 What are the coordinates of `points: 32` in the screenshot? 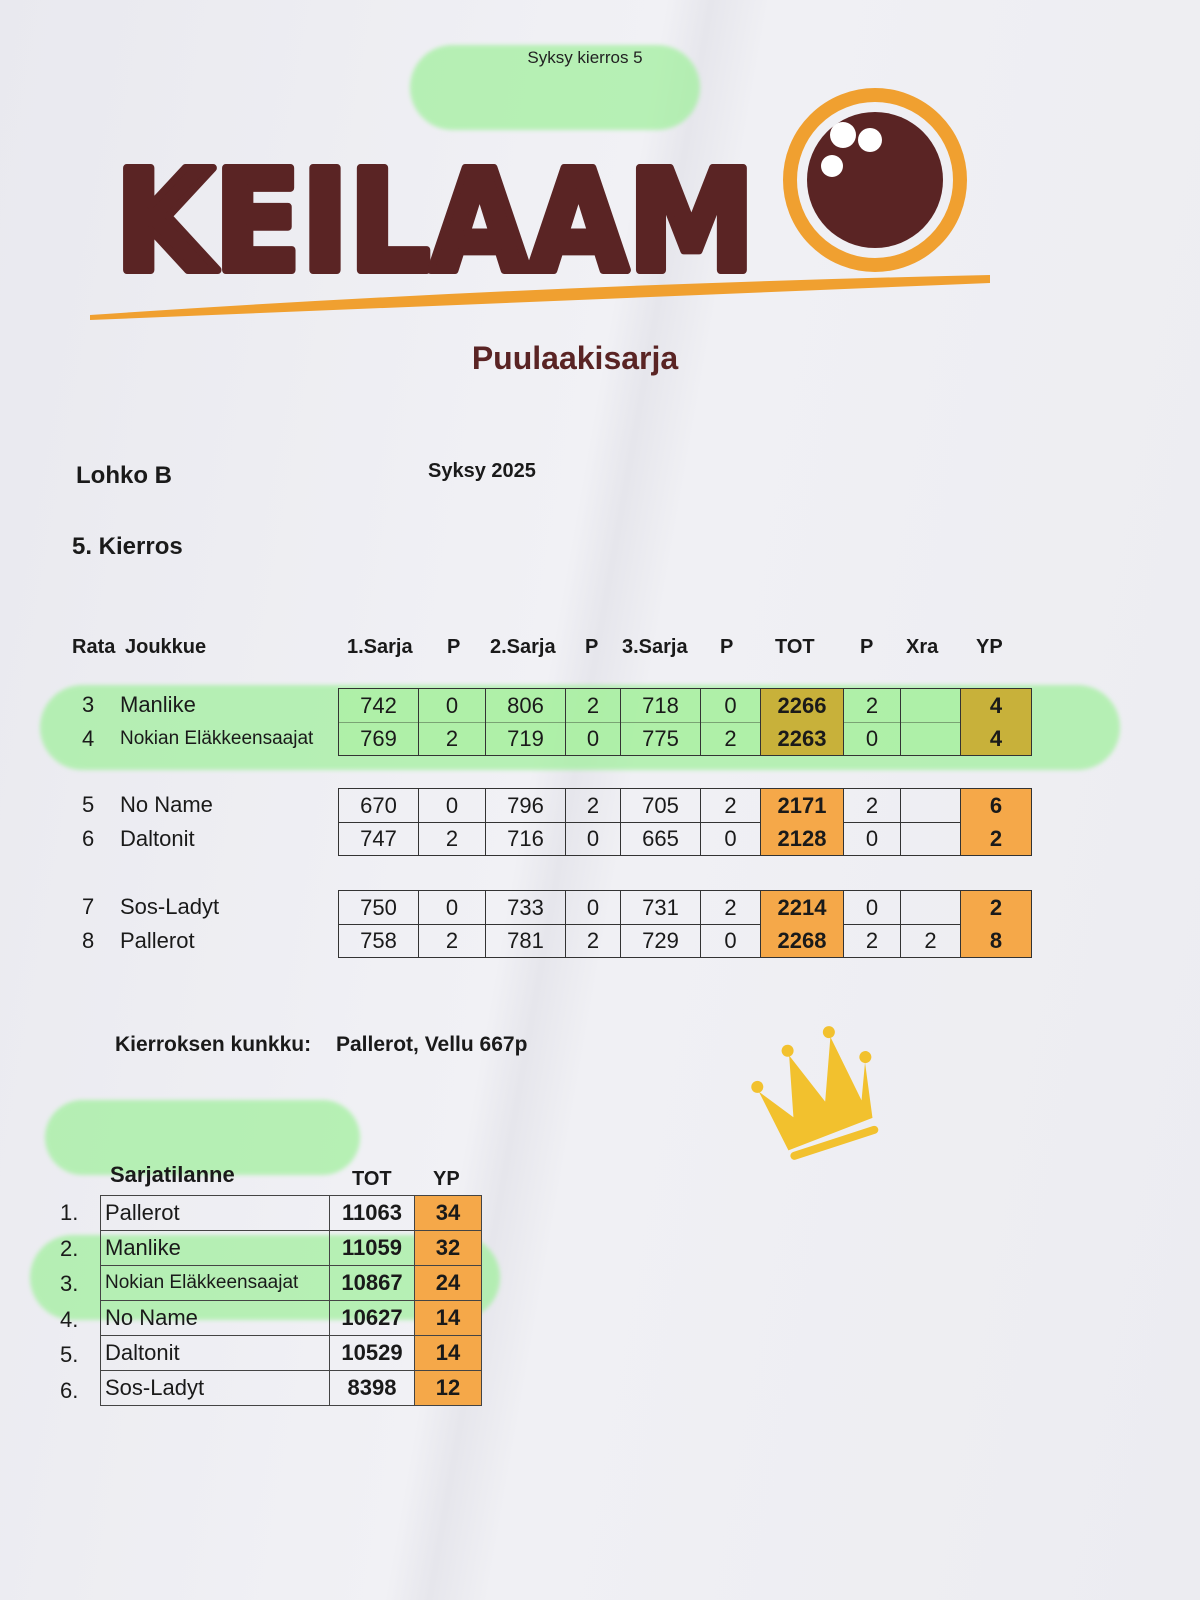 It's located at (448, 1248).